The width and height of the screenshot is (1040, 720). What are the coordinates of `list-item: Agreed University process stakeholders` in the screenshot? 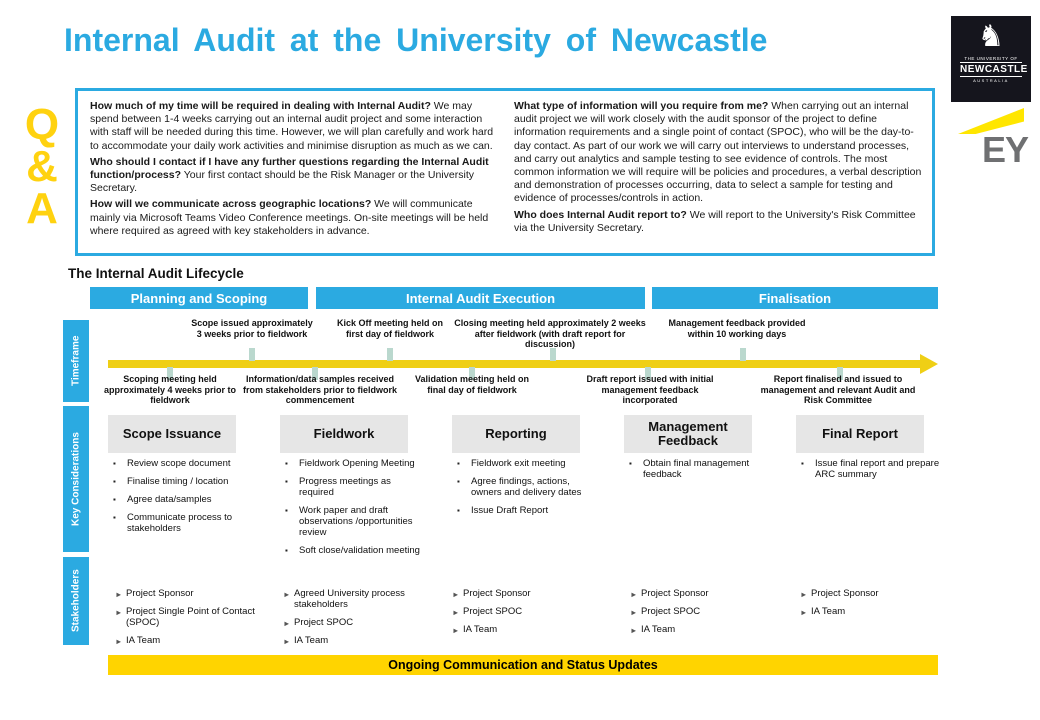 It's located at (360, 599).